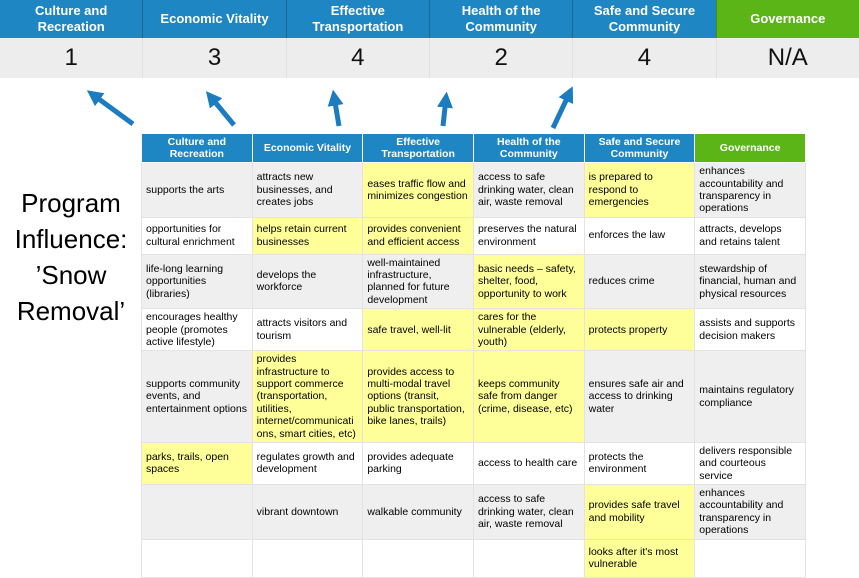  What do you see at coordinates (418, 330) in the screenshot?
I see `matrix-cell: safe travel, well-lit` at bounding box center [418, 330].